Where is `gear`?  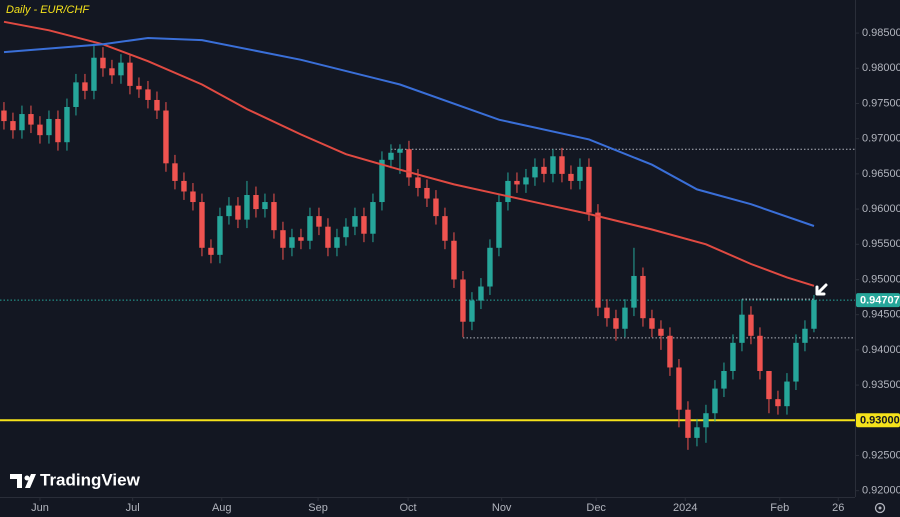
gear is located at coordinates (880, 508).